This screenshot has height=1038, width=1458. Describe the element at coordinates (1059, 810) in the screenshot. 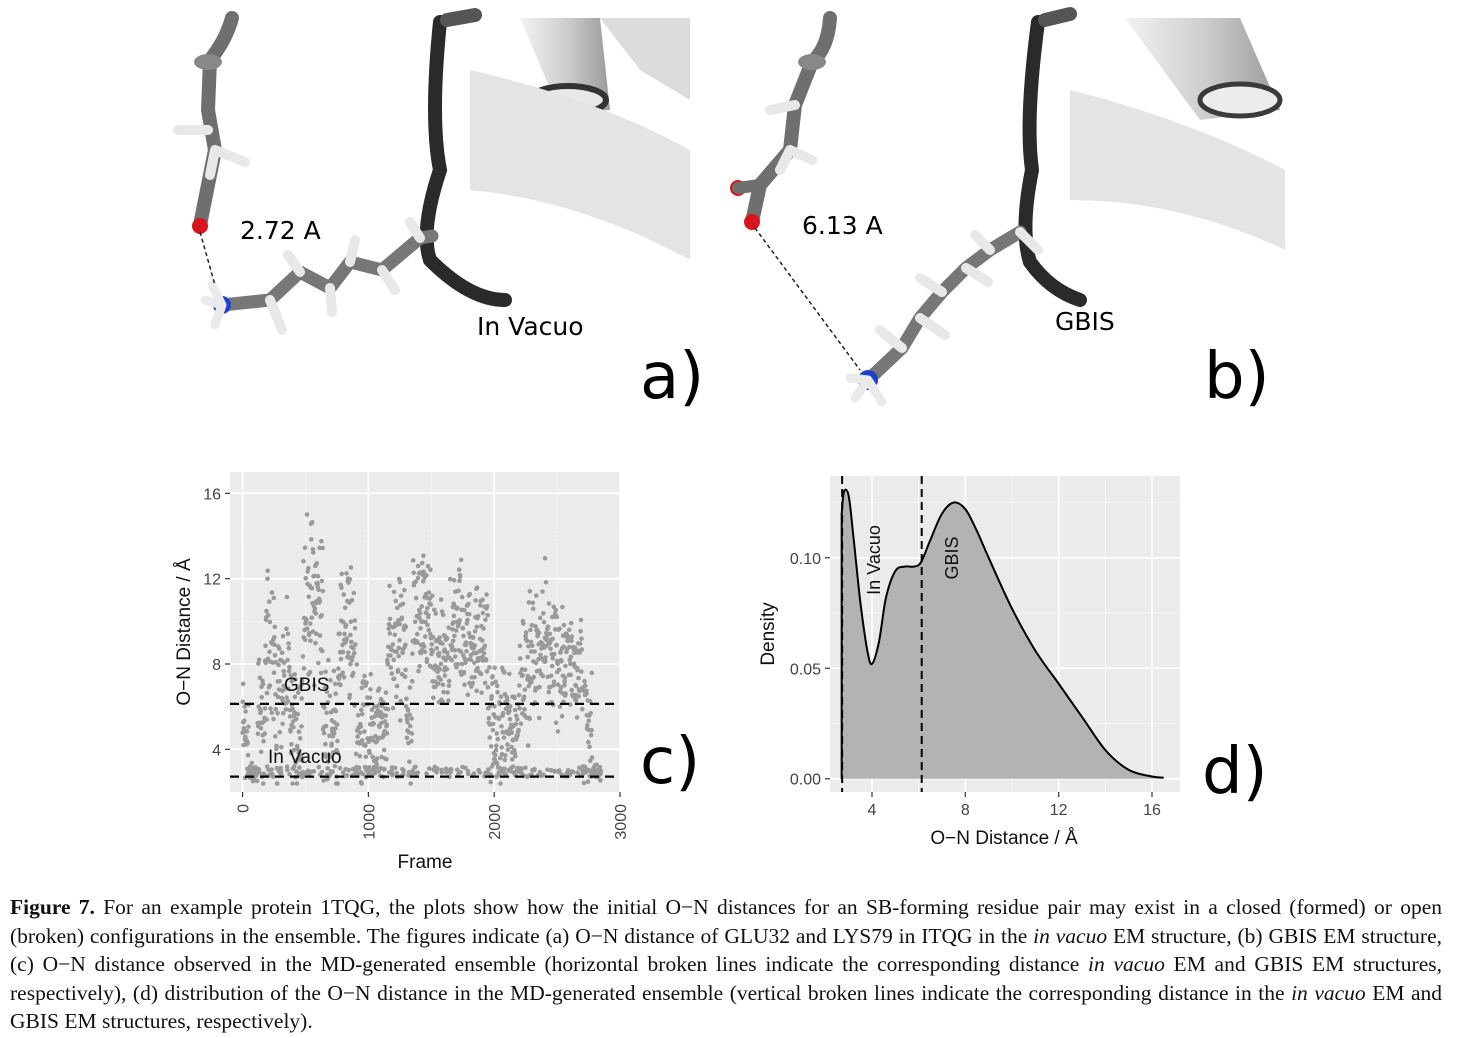

I see `panel-d-xtick-label: 12` at that location.